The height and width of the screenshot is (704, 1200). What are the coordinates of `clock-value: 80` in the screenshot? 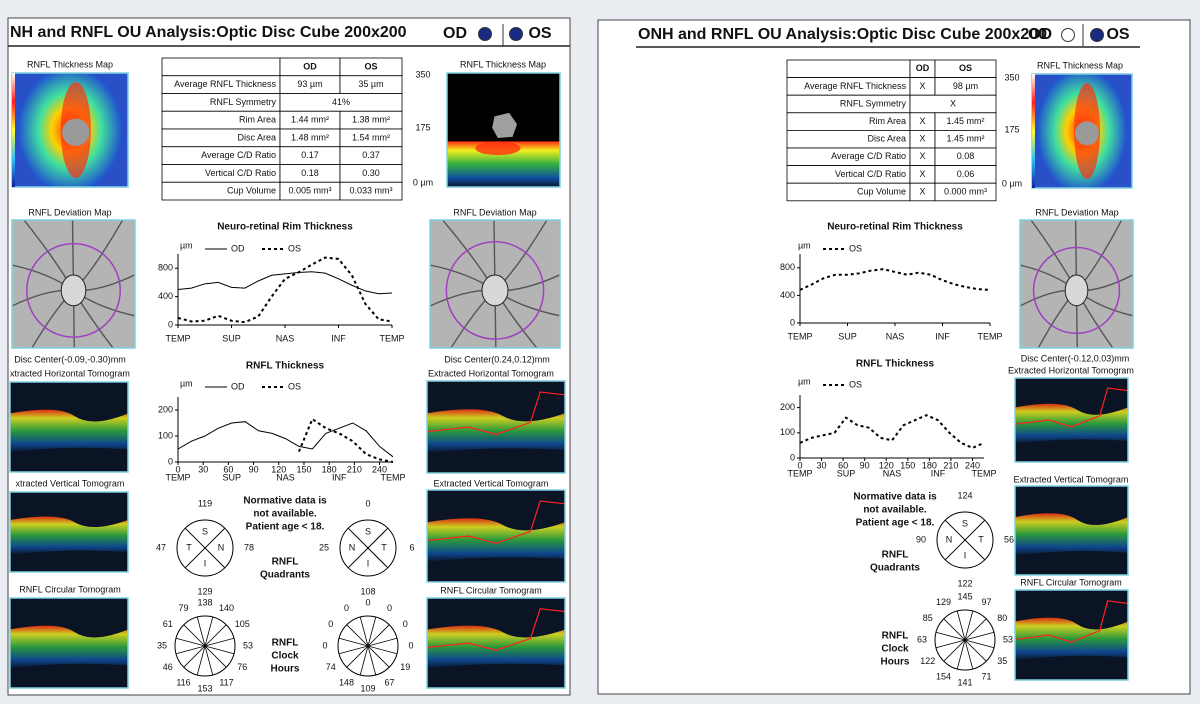 It's located at (1002, 618).